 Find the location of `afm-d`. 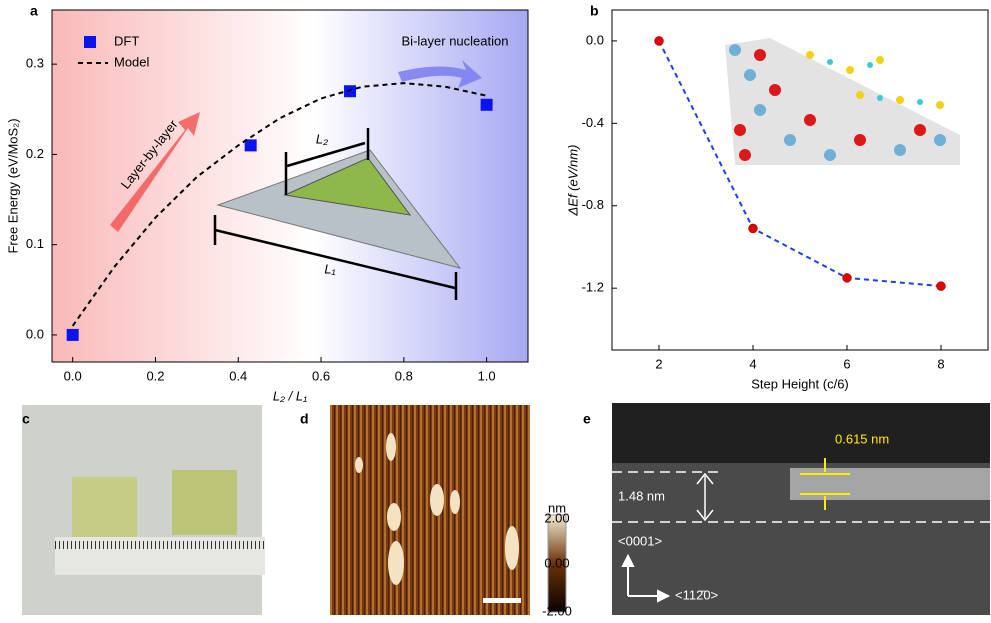

afm-d is located at coordinates (448, 510).